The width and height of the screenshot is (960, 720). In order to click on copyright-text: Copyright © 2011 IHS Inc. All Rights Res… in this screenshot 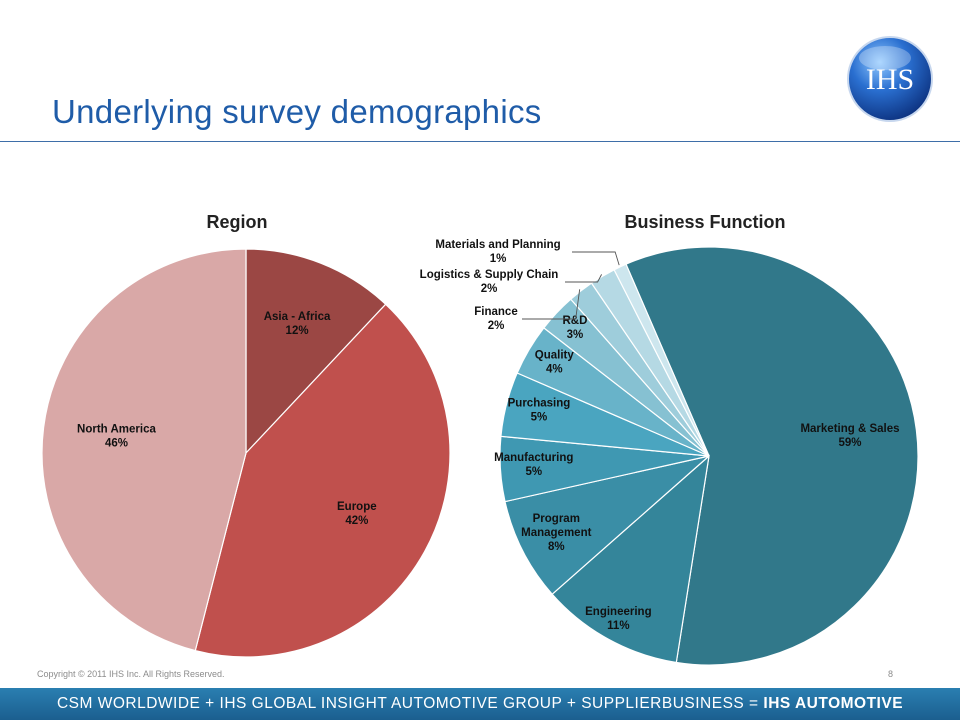, I will do `click(131, 674)`.